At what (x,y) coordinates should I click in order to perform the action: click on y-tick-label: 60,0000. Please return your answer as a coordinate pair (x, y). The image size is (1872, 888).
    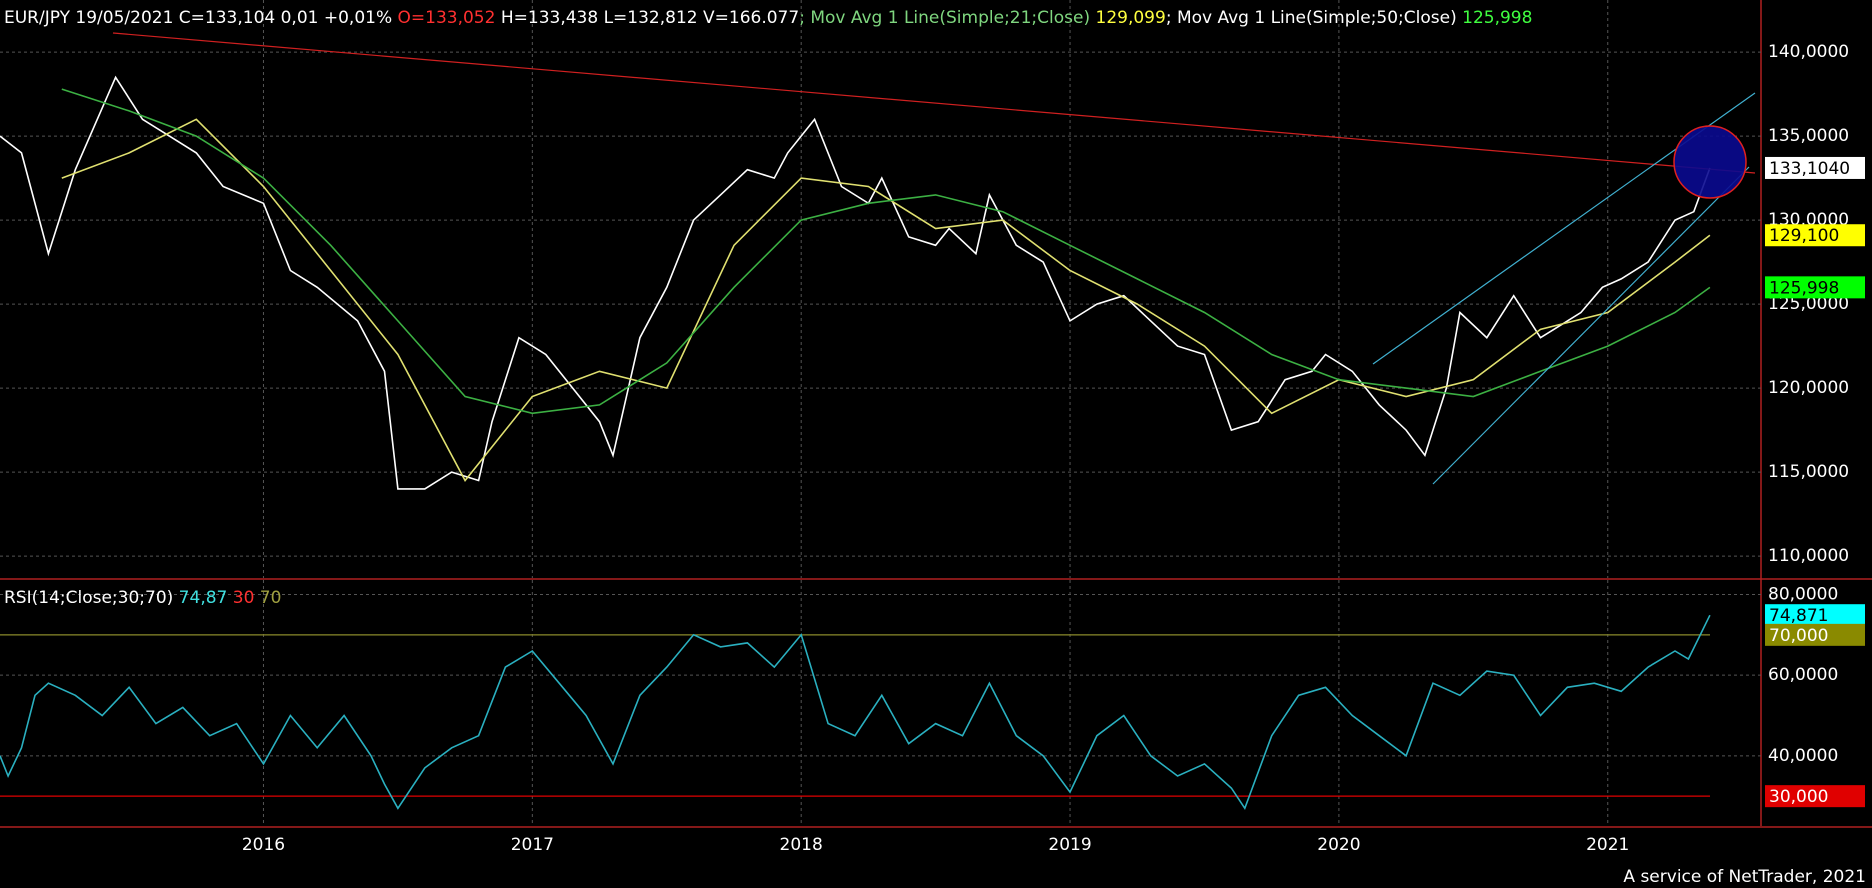
    Looking at the image, I should click on (1803, 675).